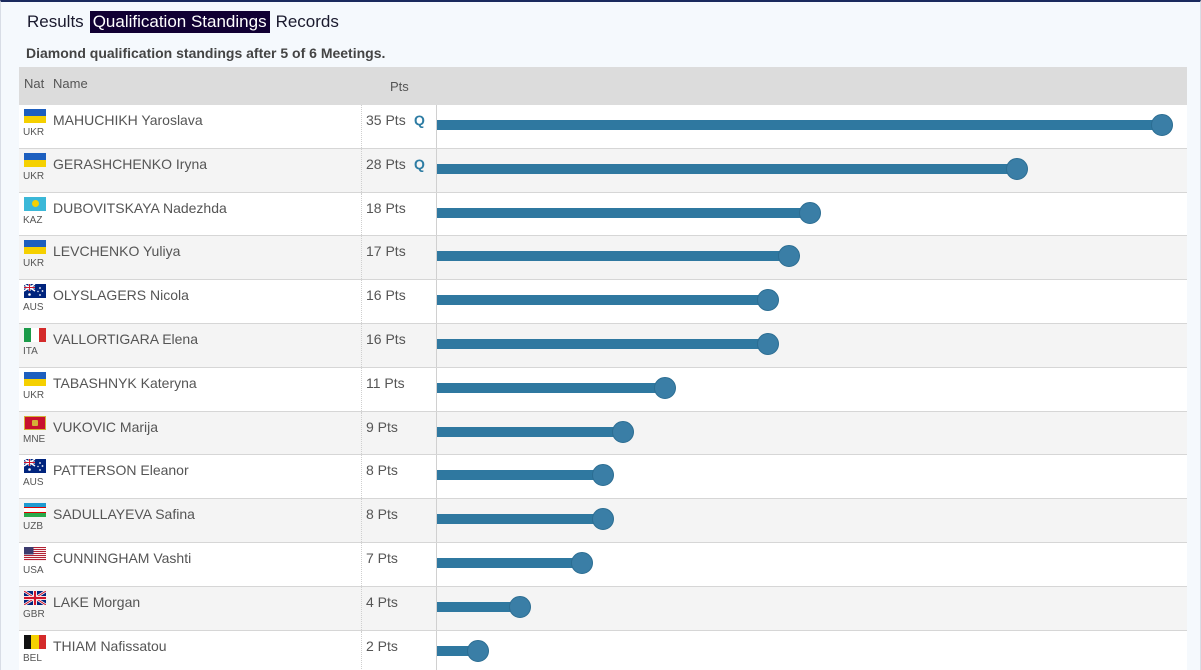 The width and height of the screenshot is (1201, 670). Describe the element at coordinates (30, 351) in the screenshot. I see `nat-code: ITA` at that location.